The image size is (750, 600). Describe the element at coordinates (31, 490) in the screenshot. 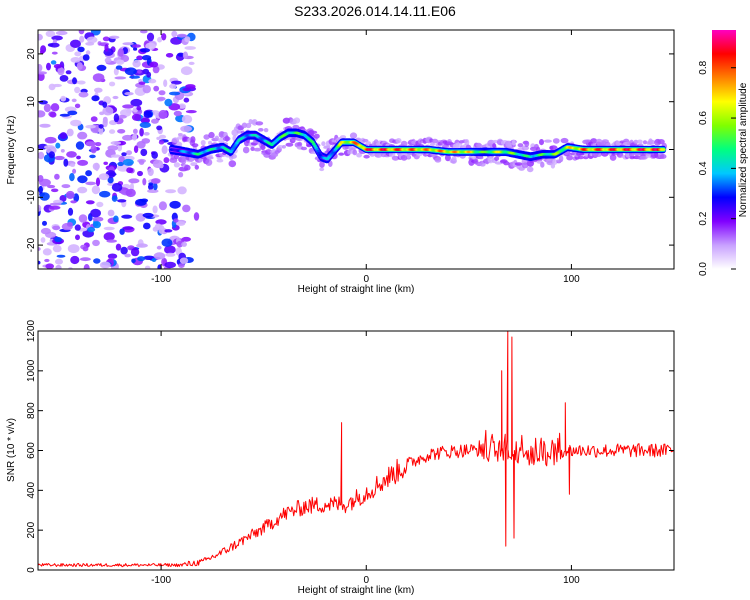

I see `snr-ytick-label: 400` at that location.